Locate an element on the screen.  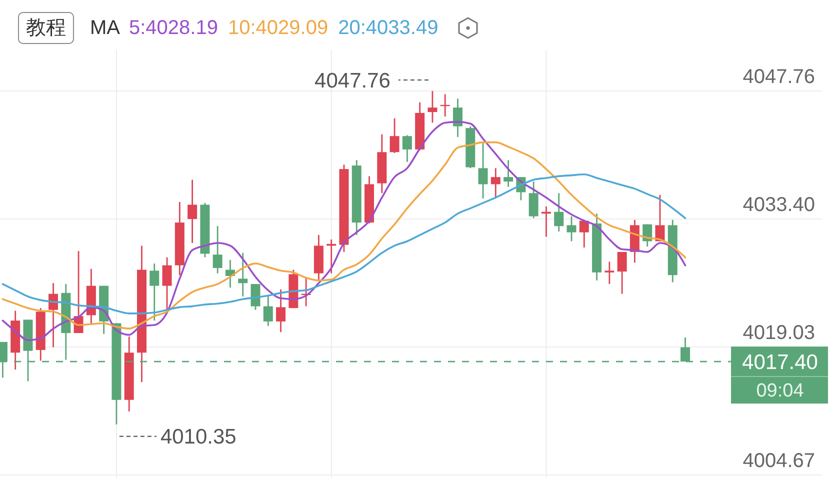
annotation: 4010.35 is located at coordinates (198, 437).